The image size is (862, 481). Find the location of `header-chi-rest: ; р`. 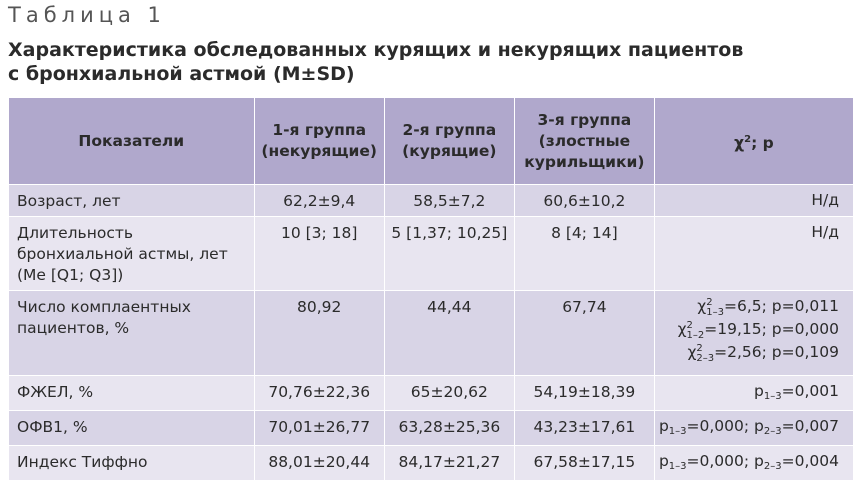

header-chi-rest: ; р is located at coordinates (762, 142).